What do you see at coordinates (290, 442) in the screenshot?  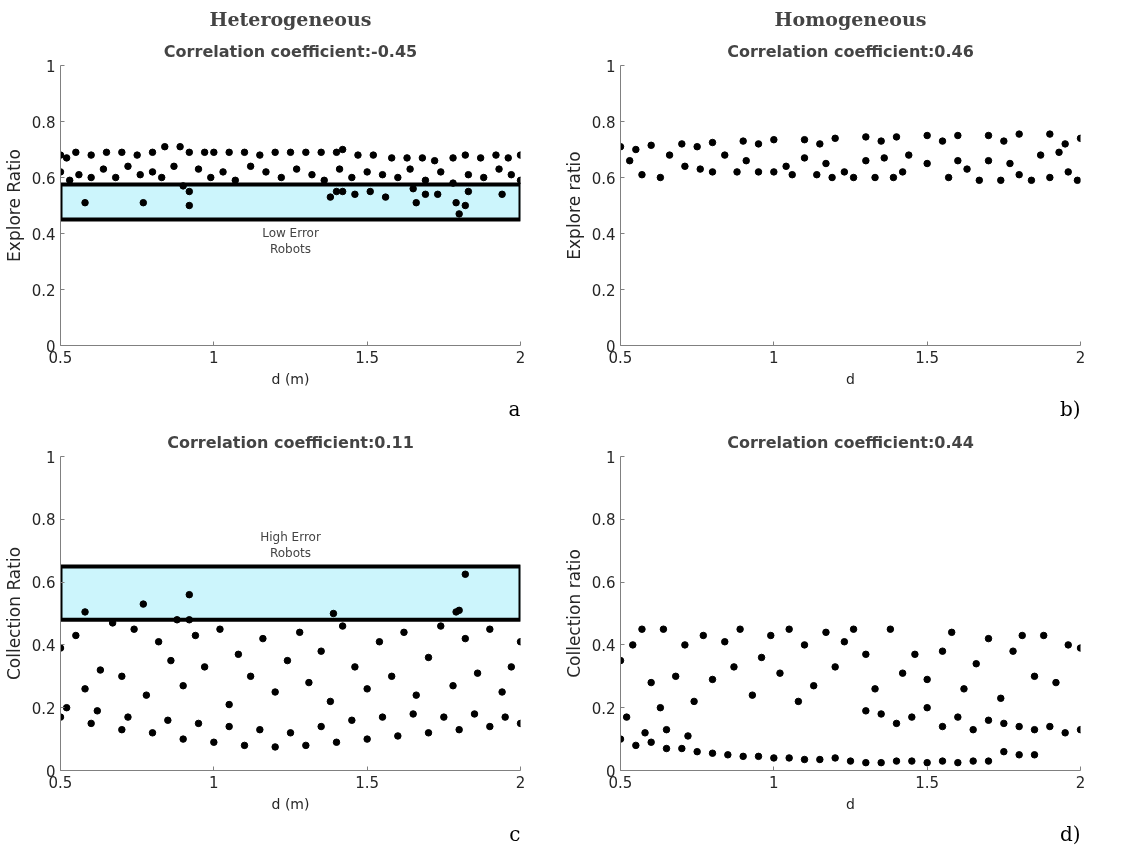 I see `chart-subtitle: Correlation coefficient:0.11` at bounding box center [290, 442].